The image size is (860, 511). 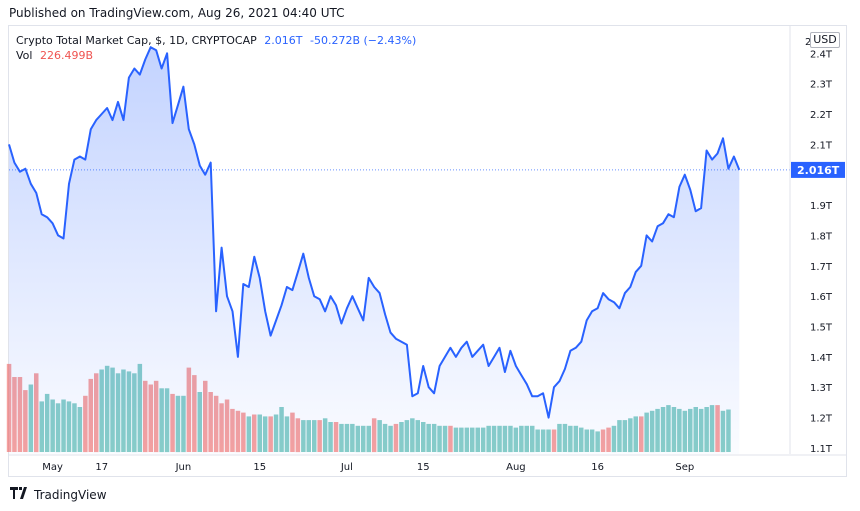 I want to click on y-tick-label: 2.2T, so click(x=821, y=115).